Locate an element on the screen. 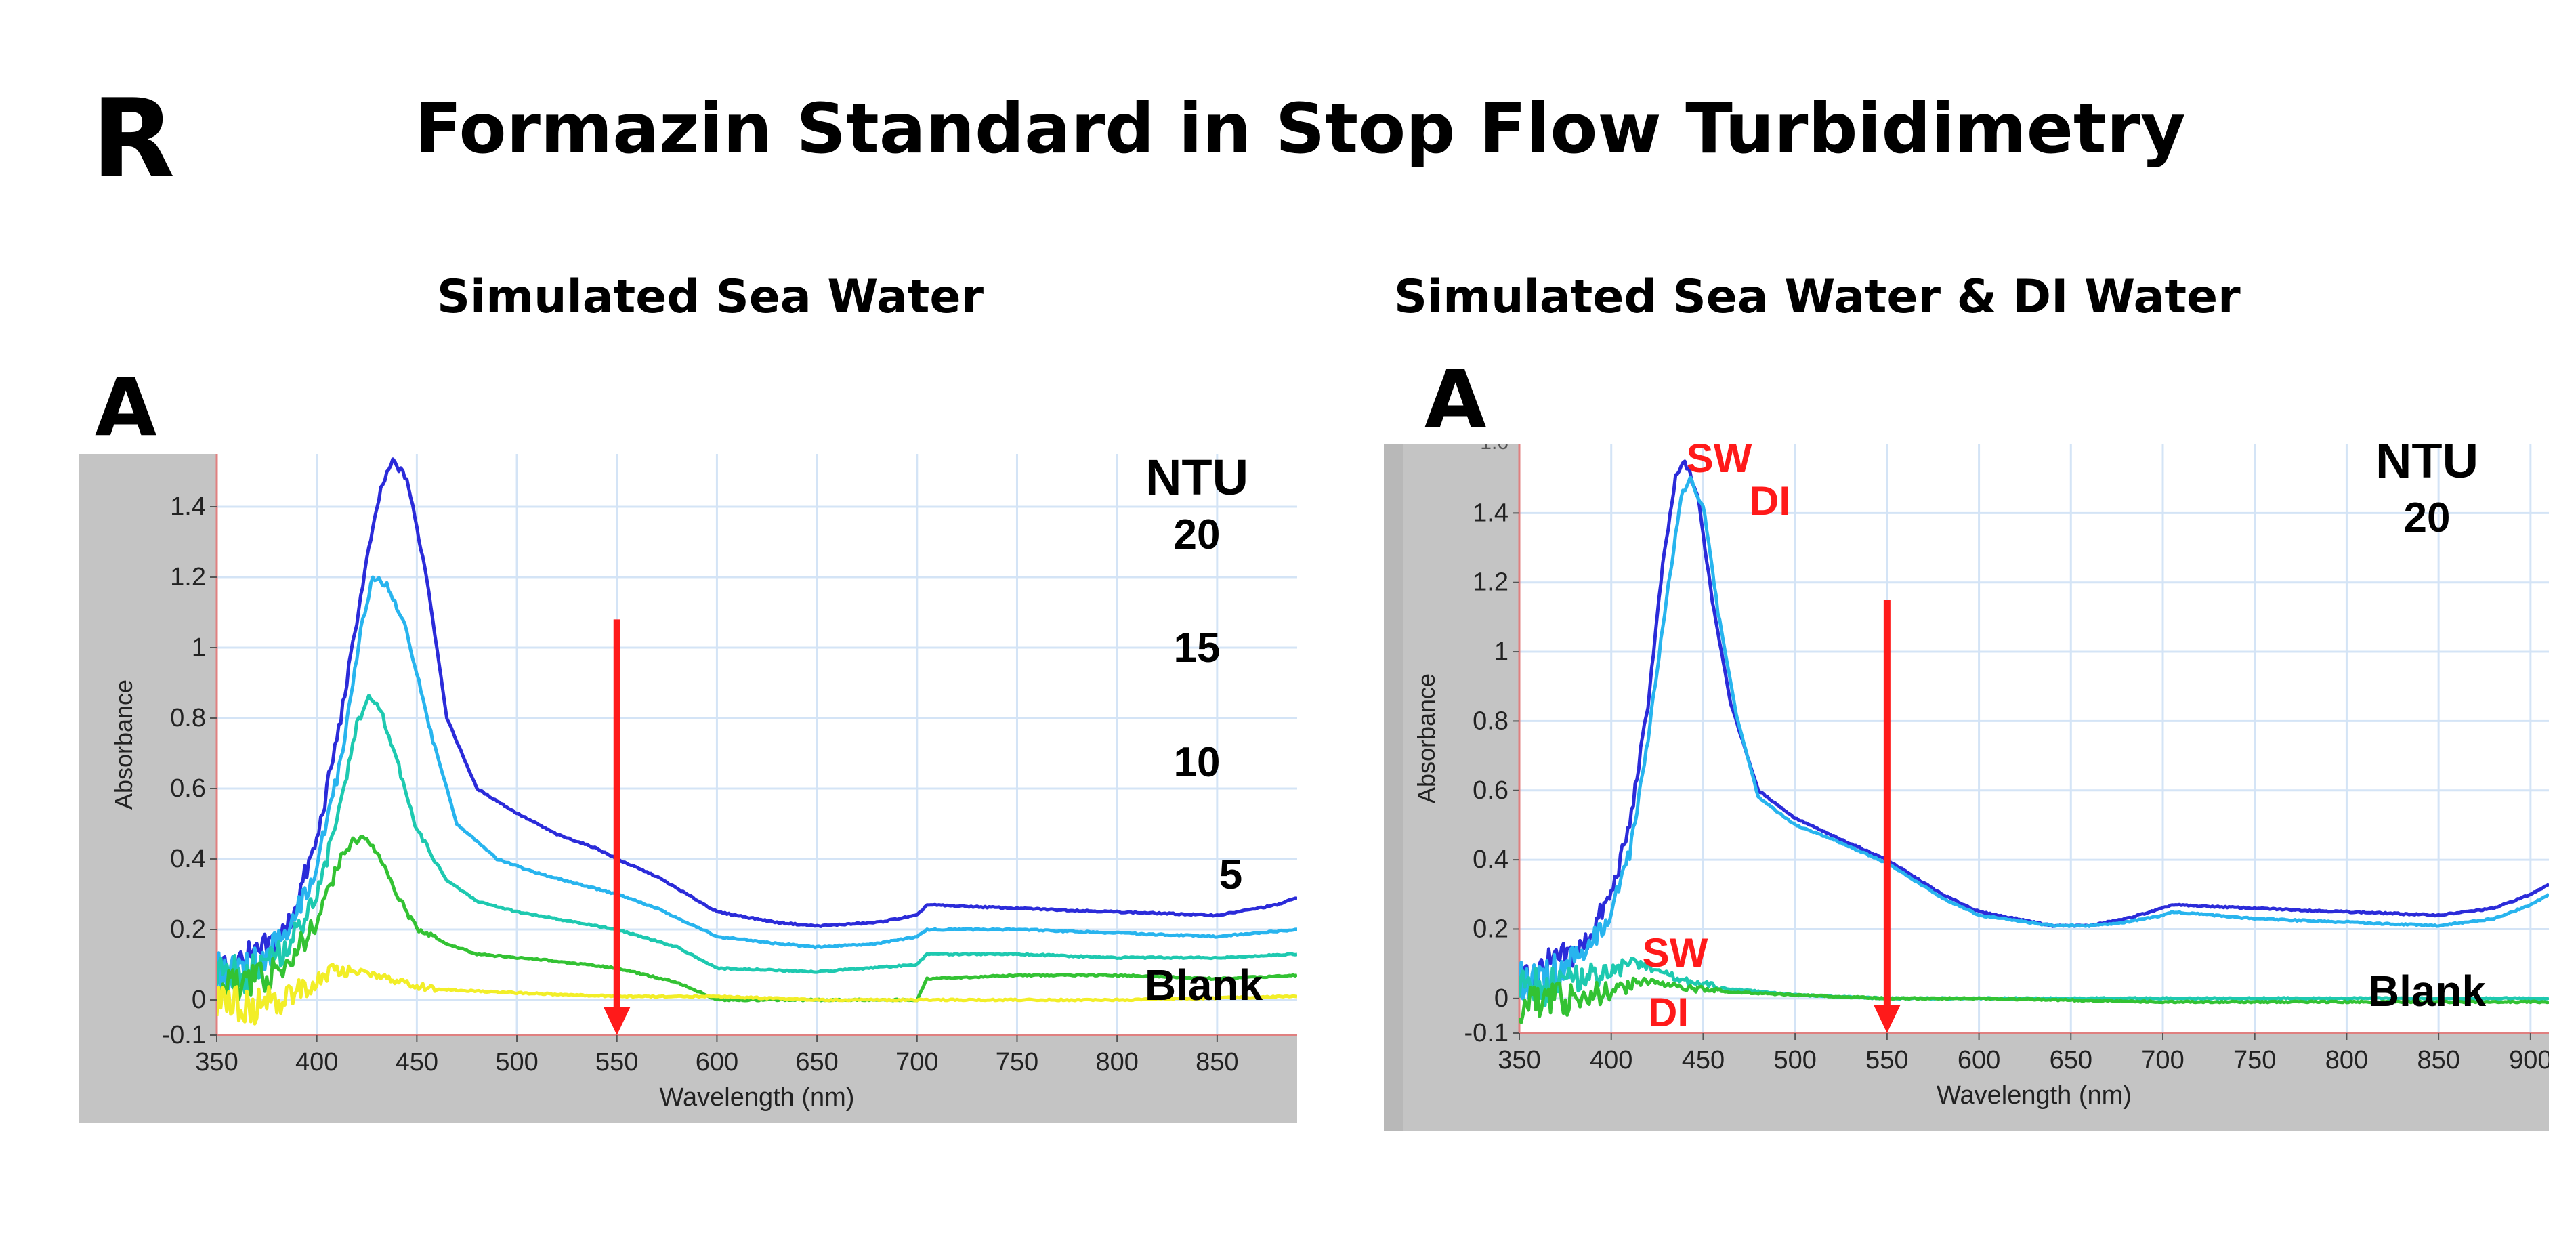 This screenshot has width=2576, height=1237. right-ytick-label: 1.4 is located at coordinates (1491, 513).